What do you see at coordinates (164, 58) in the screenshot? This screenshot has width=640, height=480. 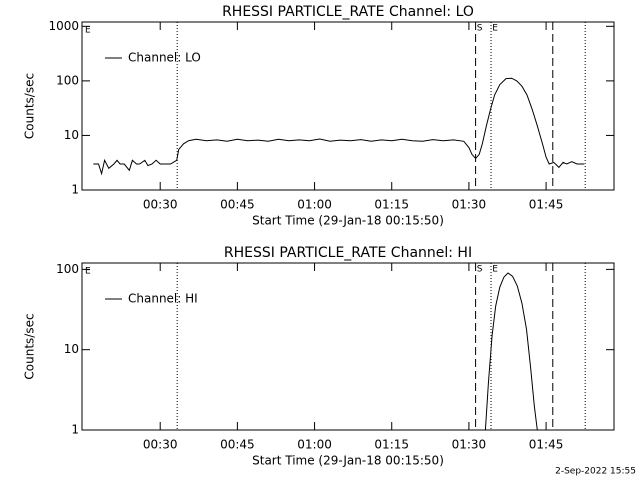 I see `legend-label: Channel: LO` at bounding box center [164, 58].